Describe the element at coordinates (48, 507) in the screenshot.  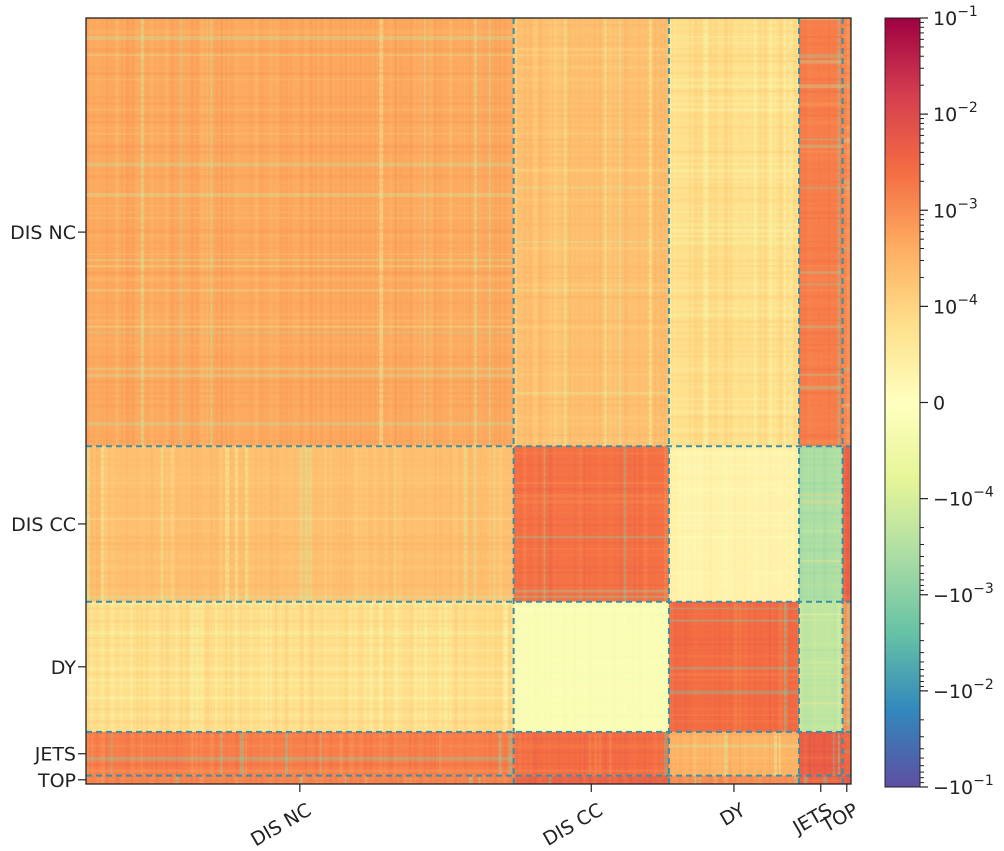
I see `y-axis: DIS NC DIS CC DY JETS TOP` at that location.